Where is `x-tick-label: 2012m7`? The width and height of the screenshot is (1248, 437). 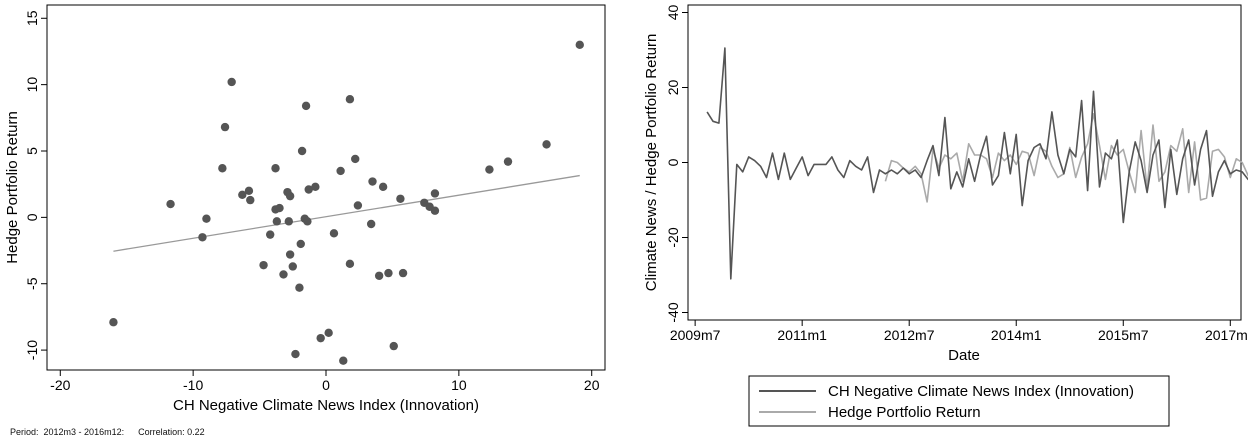
x-tick-label: 2012m7 is located at coordinates (909, 335).